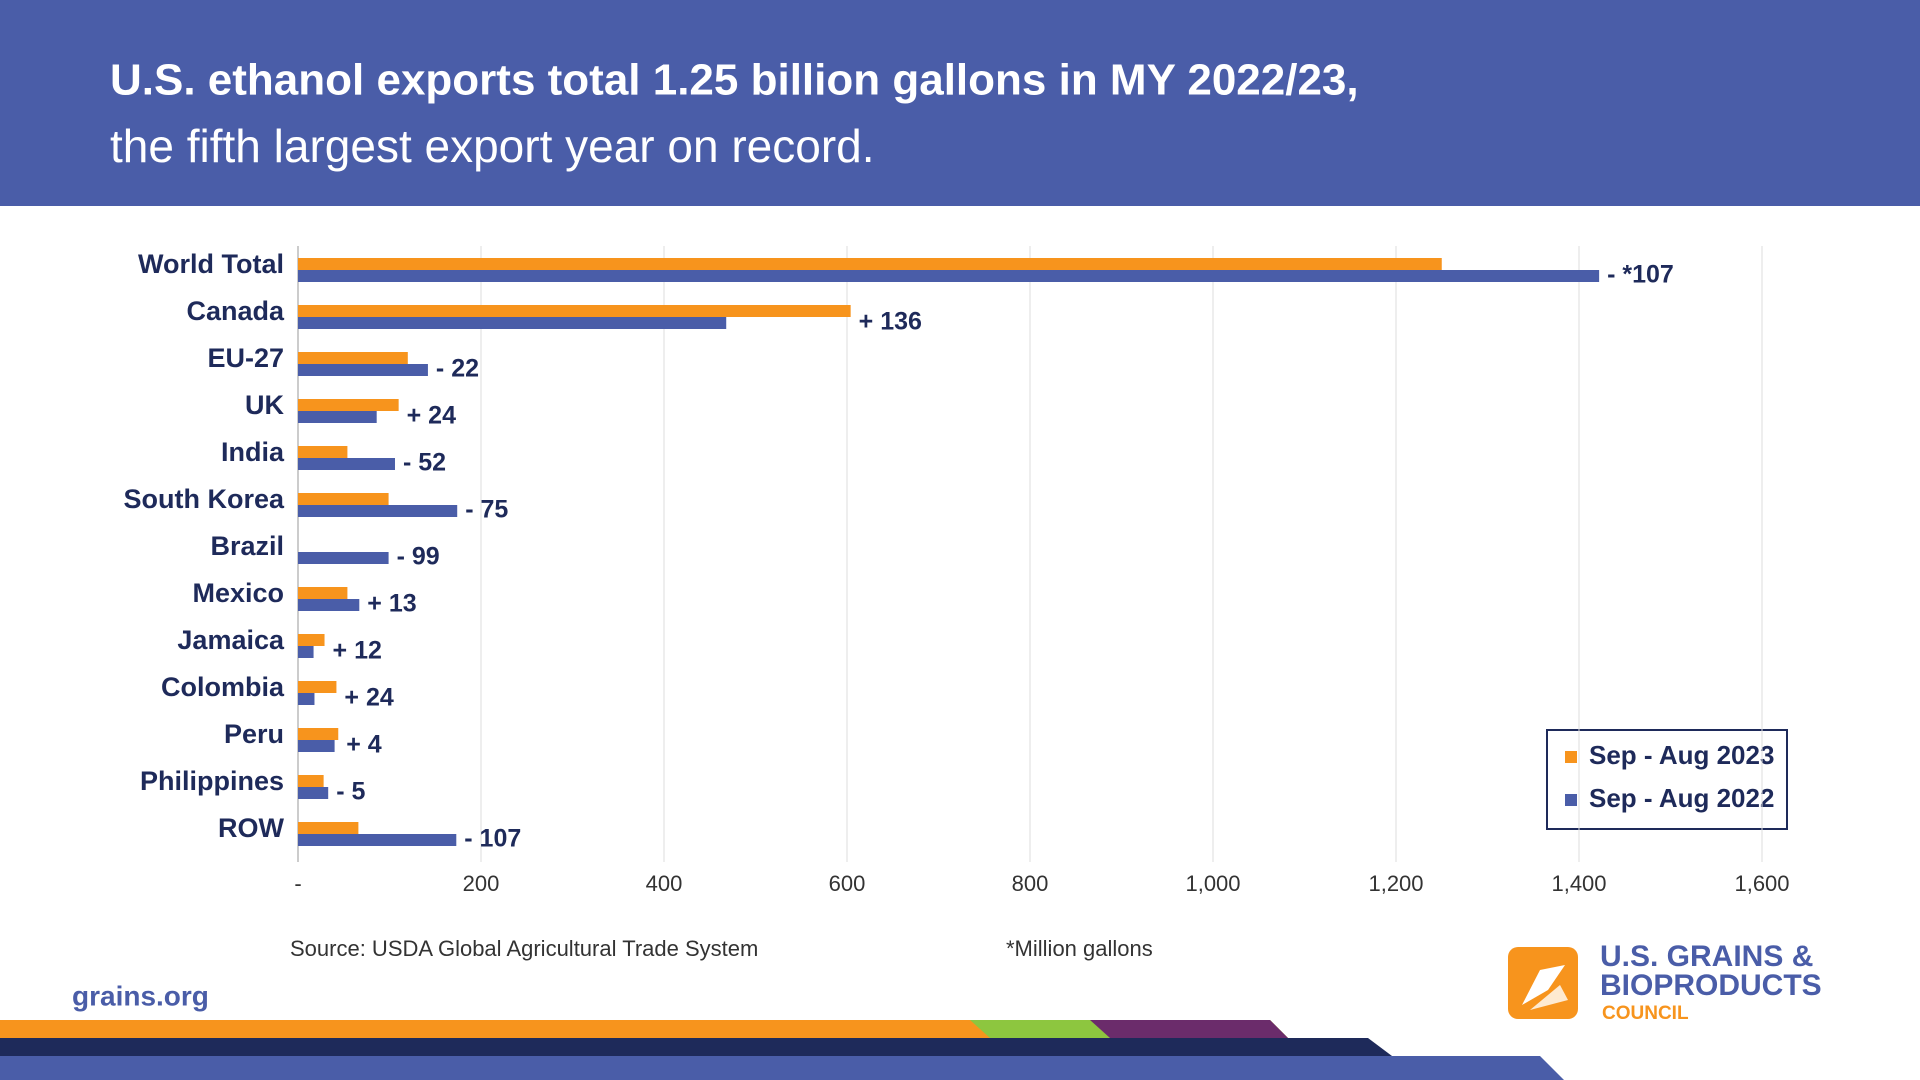  What do you see at coordinates (350, 792) in the screenshot?
I see `change-label: - 5` at bounding box center [350, 792].